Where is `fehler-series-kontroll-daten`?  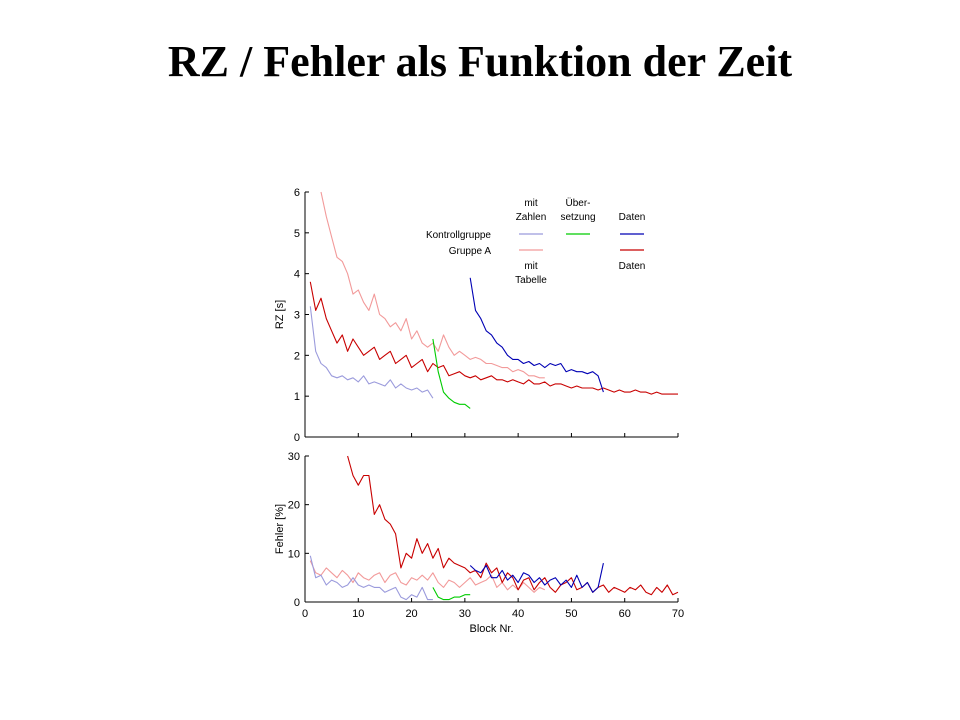
fehler-series-kontroll-daten is located at coordinates (536, 577).